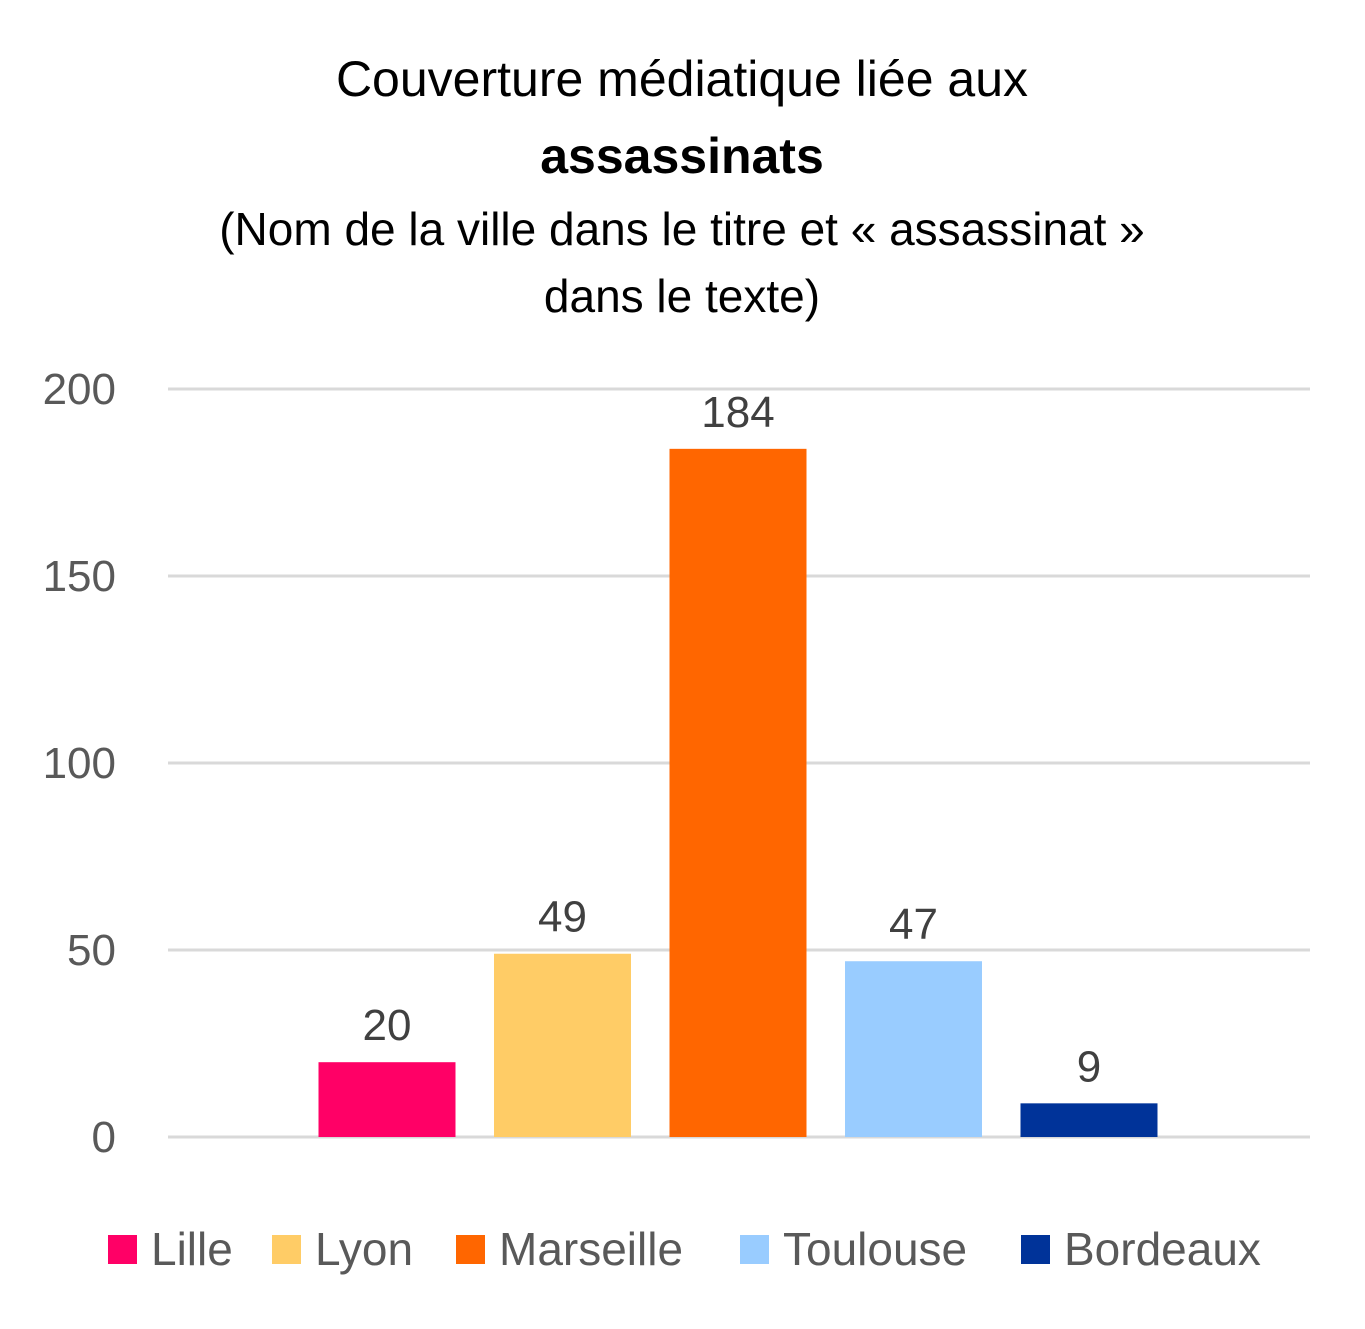  I want to click on legend-label: Marseille, so click(591, 1249).